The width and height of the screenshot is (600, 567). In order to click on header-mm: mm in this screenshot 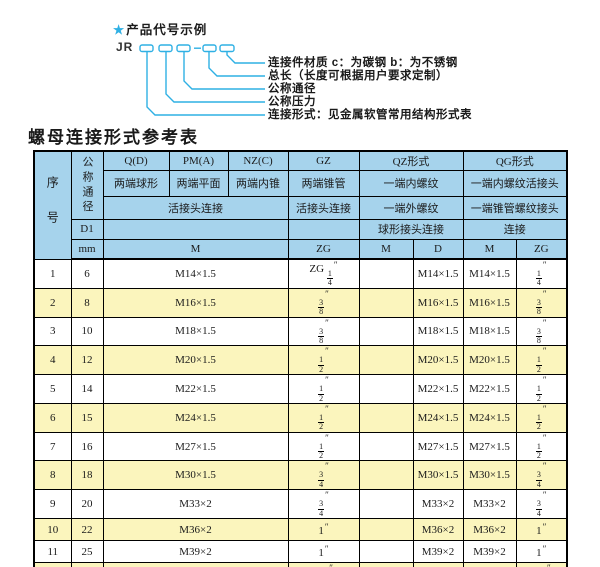, I will do `click(87, 249)`.